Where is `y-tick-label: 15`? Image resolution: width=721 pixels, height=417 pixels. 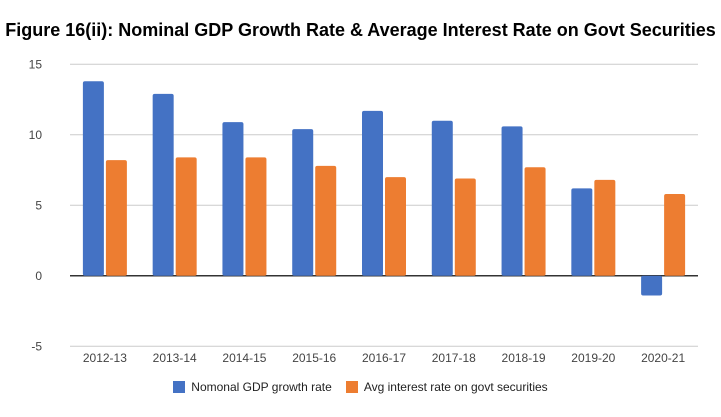
y-tick-label: 15 is located at coordinates (36, 64).